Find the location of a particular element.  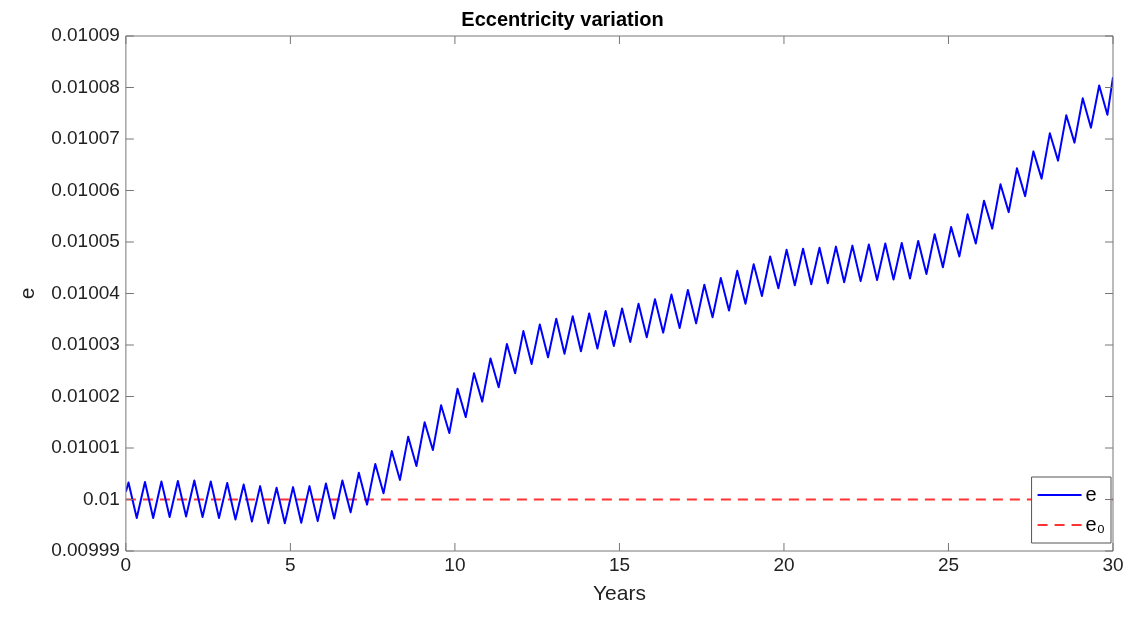

x-tick-label: 10 is located at coordinates (455, 564).